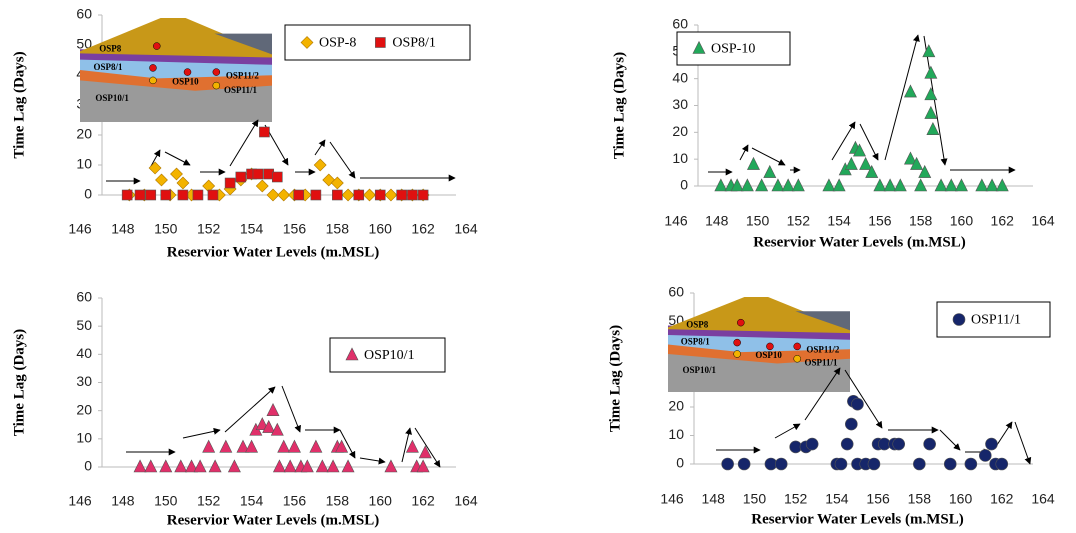  Describe the element at coordinates (389, 355) in the screenshot. I see `legend-label: OSP10/1` at that location.